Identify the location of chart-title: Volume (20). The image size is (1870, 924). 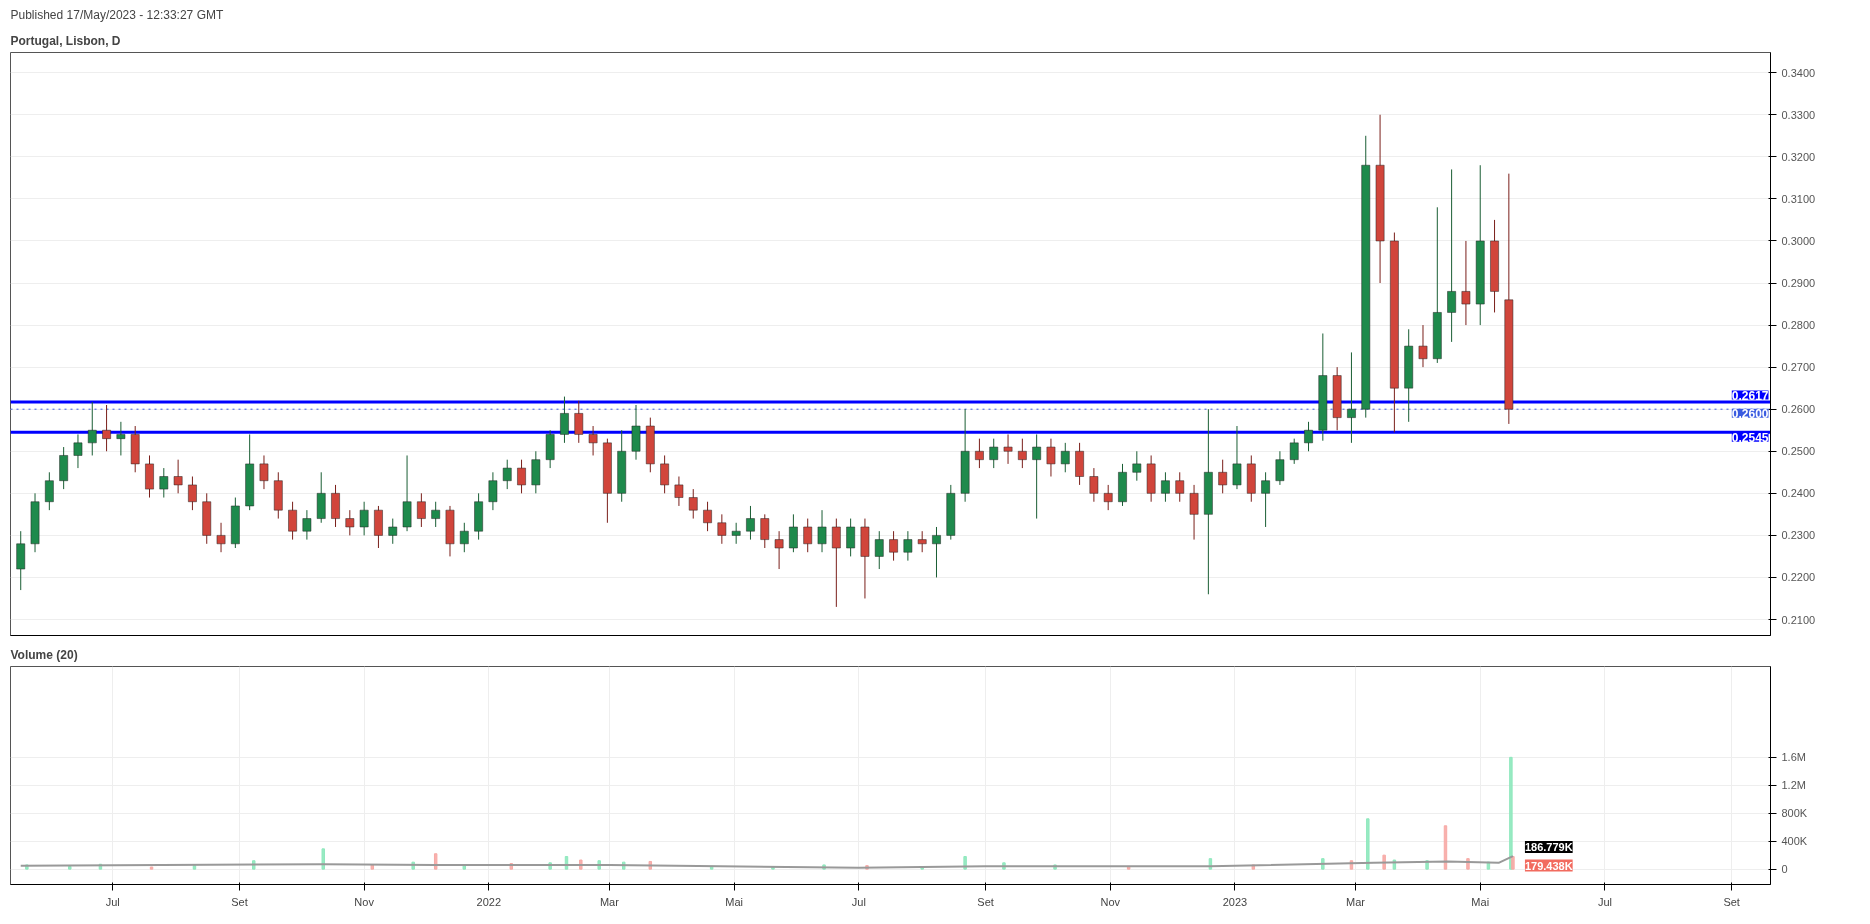
(44, 654).